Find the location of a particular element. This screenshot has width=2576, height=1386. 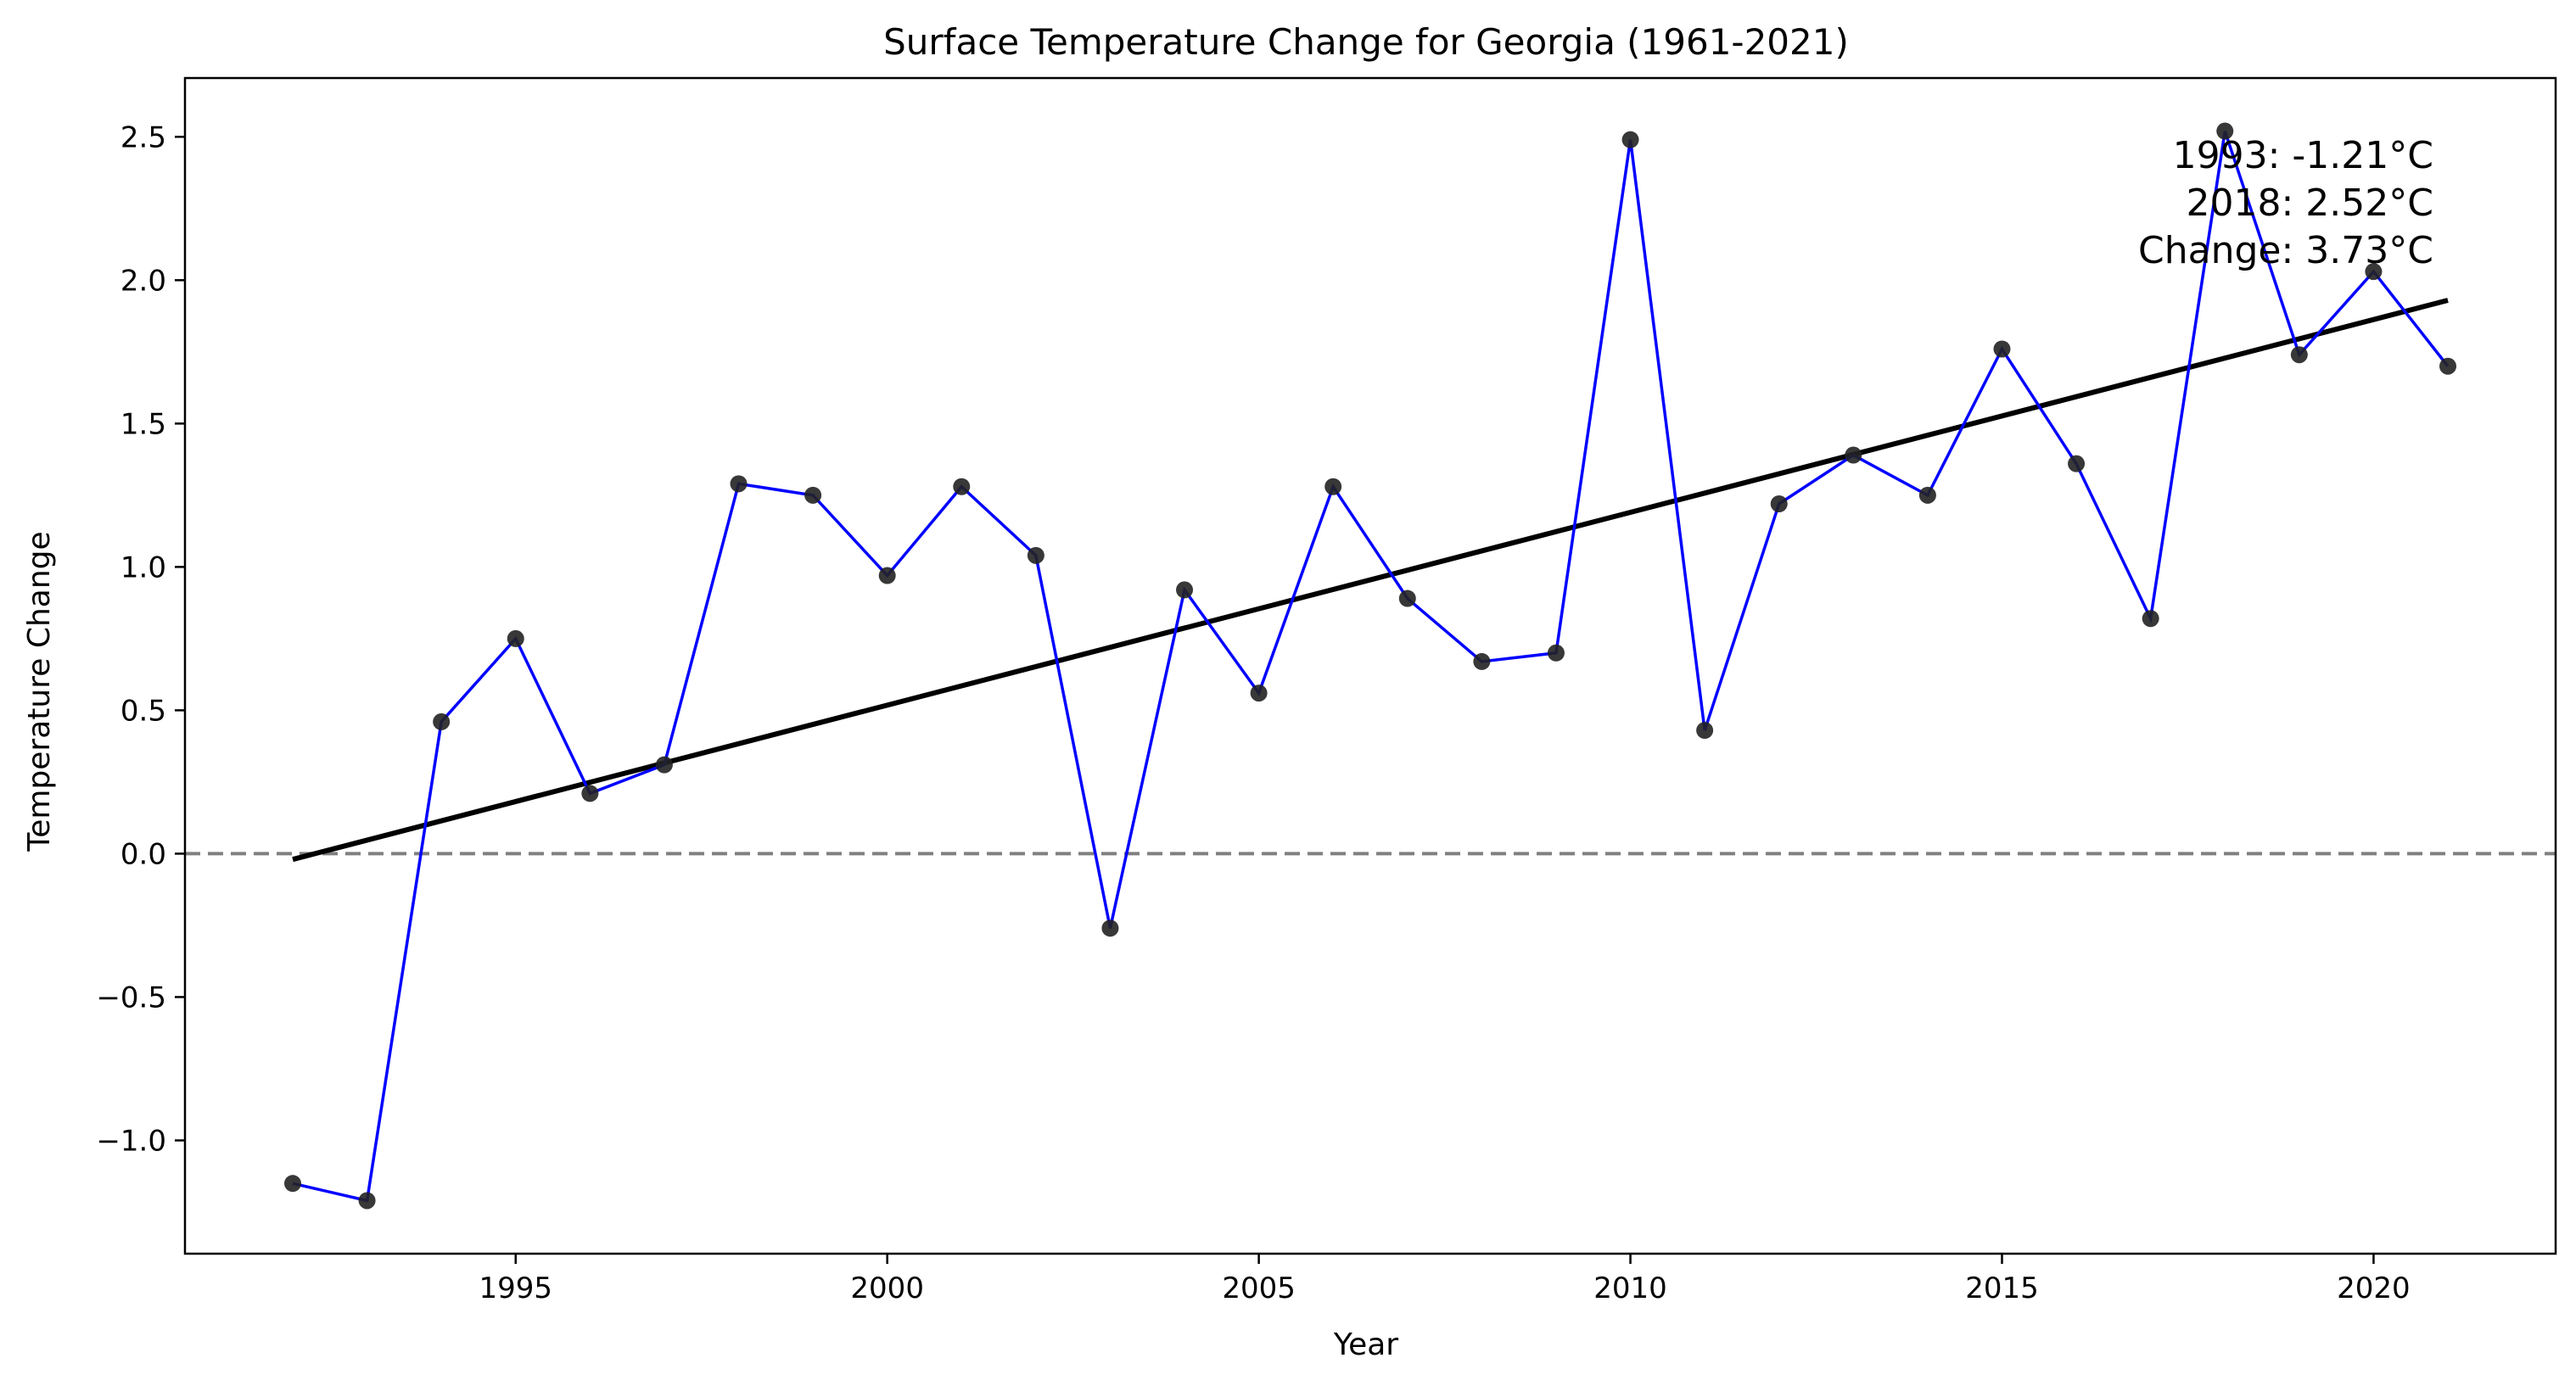

y-tick-label: −0.5 is located at coordinates (131, 997).